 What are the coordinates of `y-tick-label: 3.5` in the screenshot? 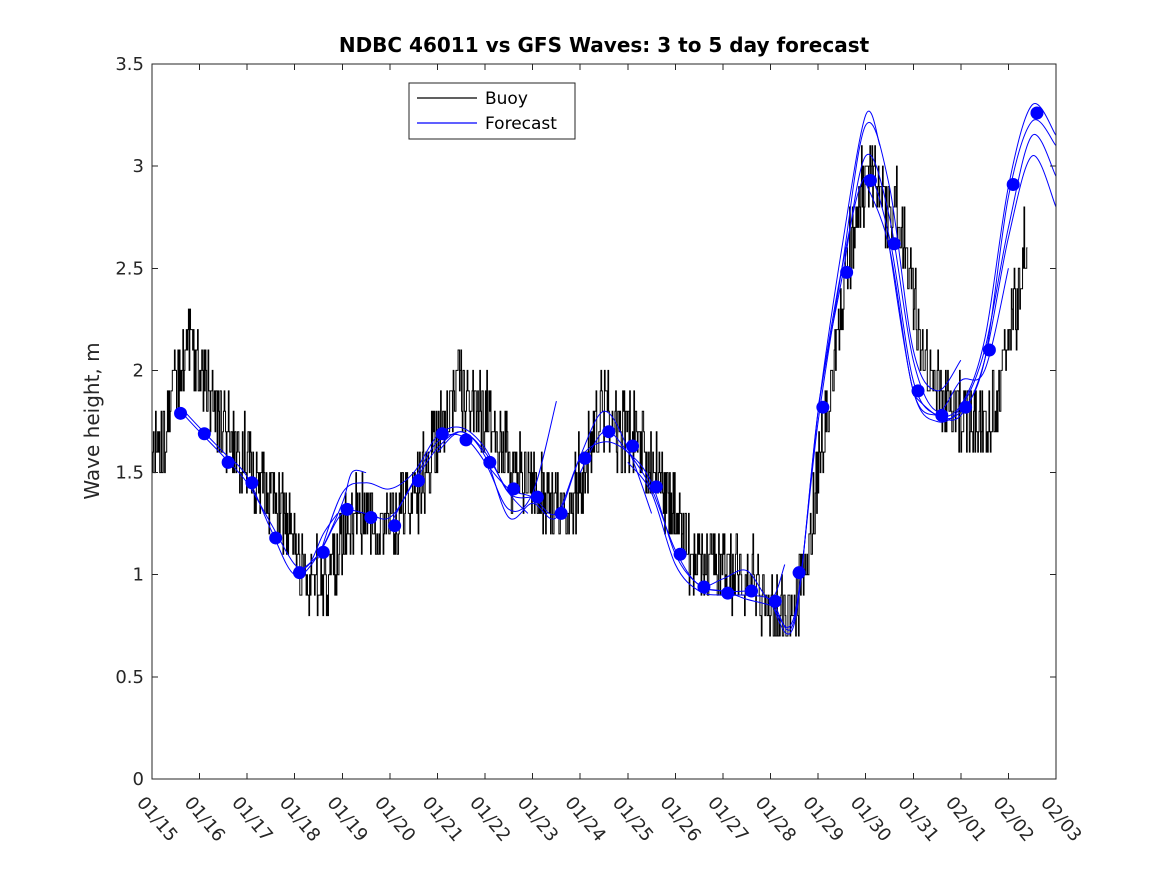 It's located at (129, 64).